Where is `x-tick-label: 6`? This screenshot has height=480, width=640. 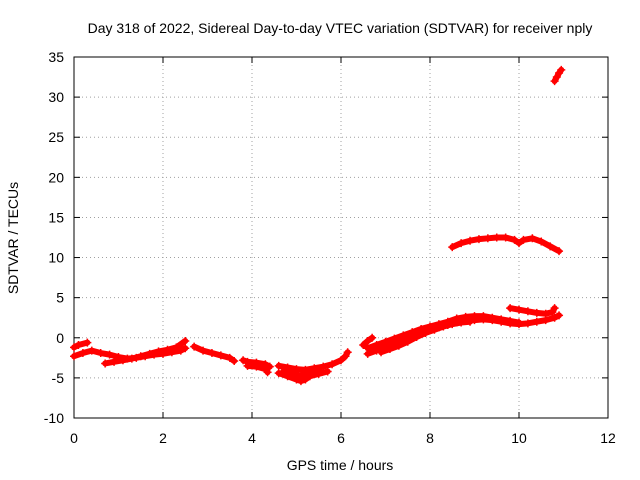 x-tick-label: 6 is located at coordinates (341, 438).